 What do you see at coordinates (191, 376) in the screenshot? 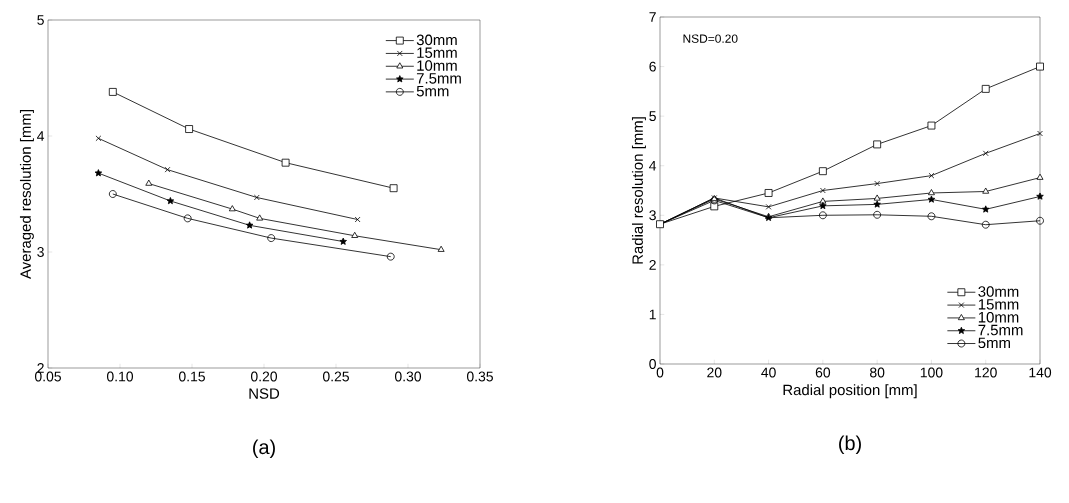
I see `x-tick-label: 0.15` at bounding box center [191, 376].